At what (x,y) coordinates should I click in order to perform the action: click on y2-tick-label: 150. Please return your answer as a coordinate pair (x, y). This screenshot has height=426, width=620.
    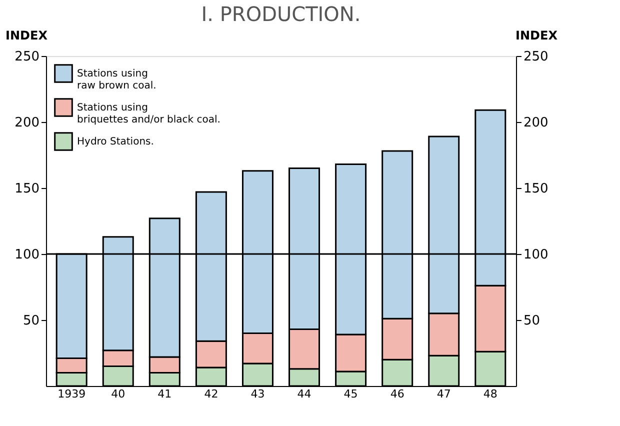
    Looking at the image, I should click on (536, 189).